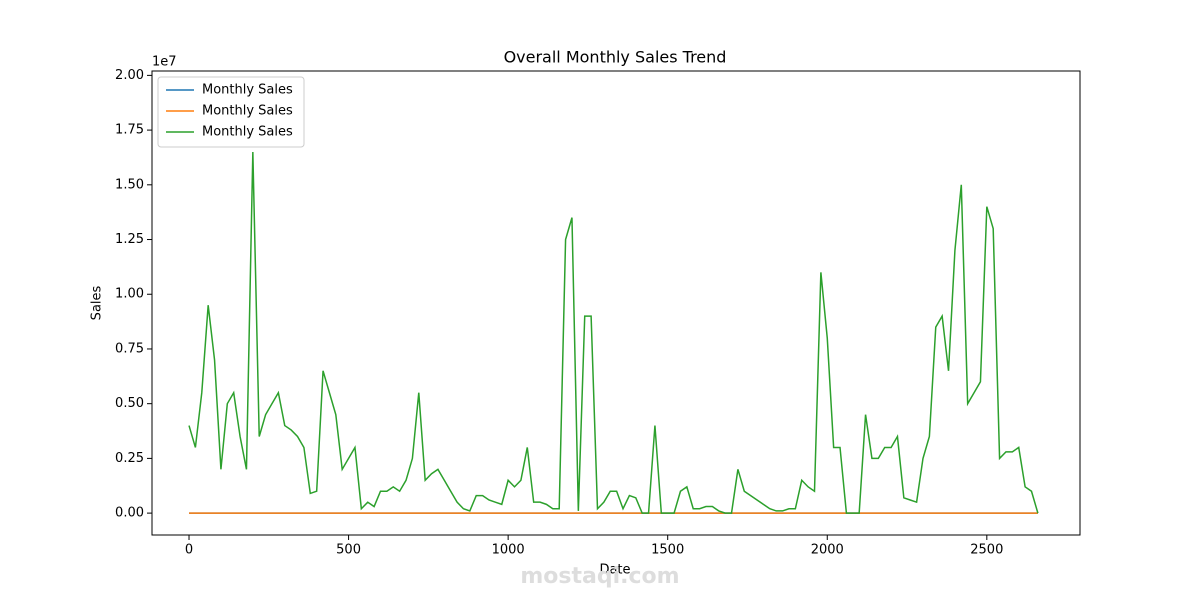  I want to click on y-tick-label: 1.00, so click(129, 294).